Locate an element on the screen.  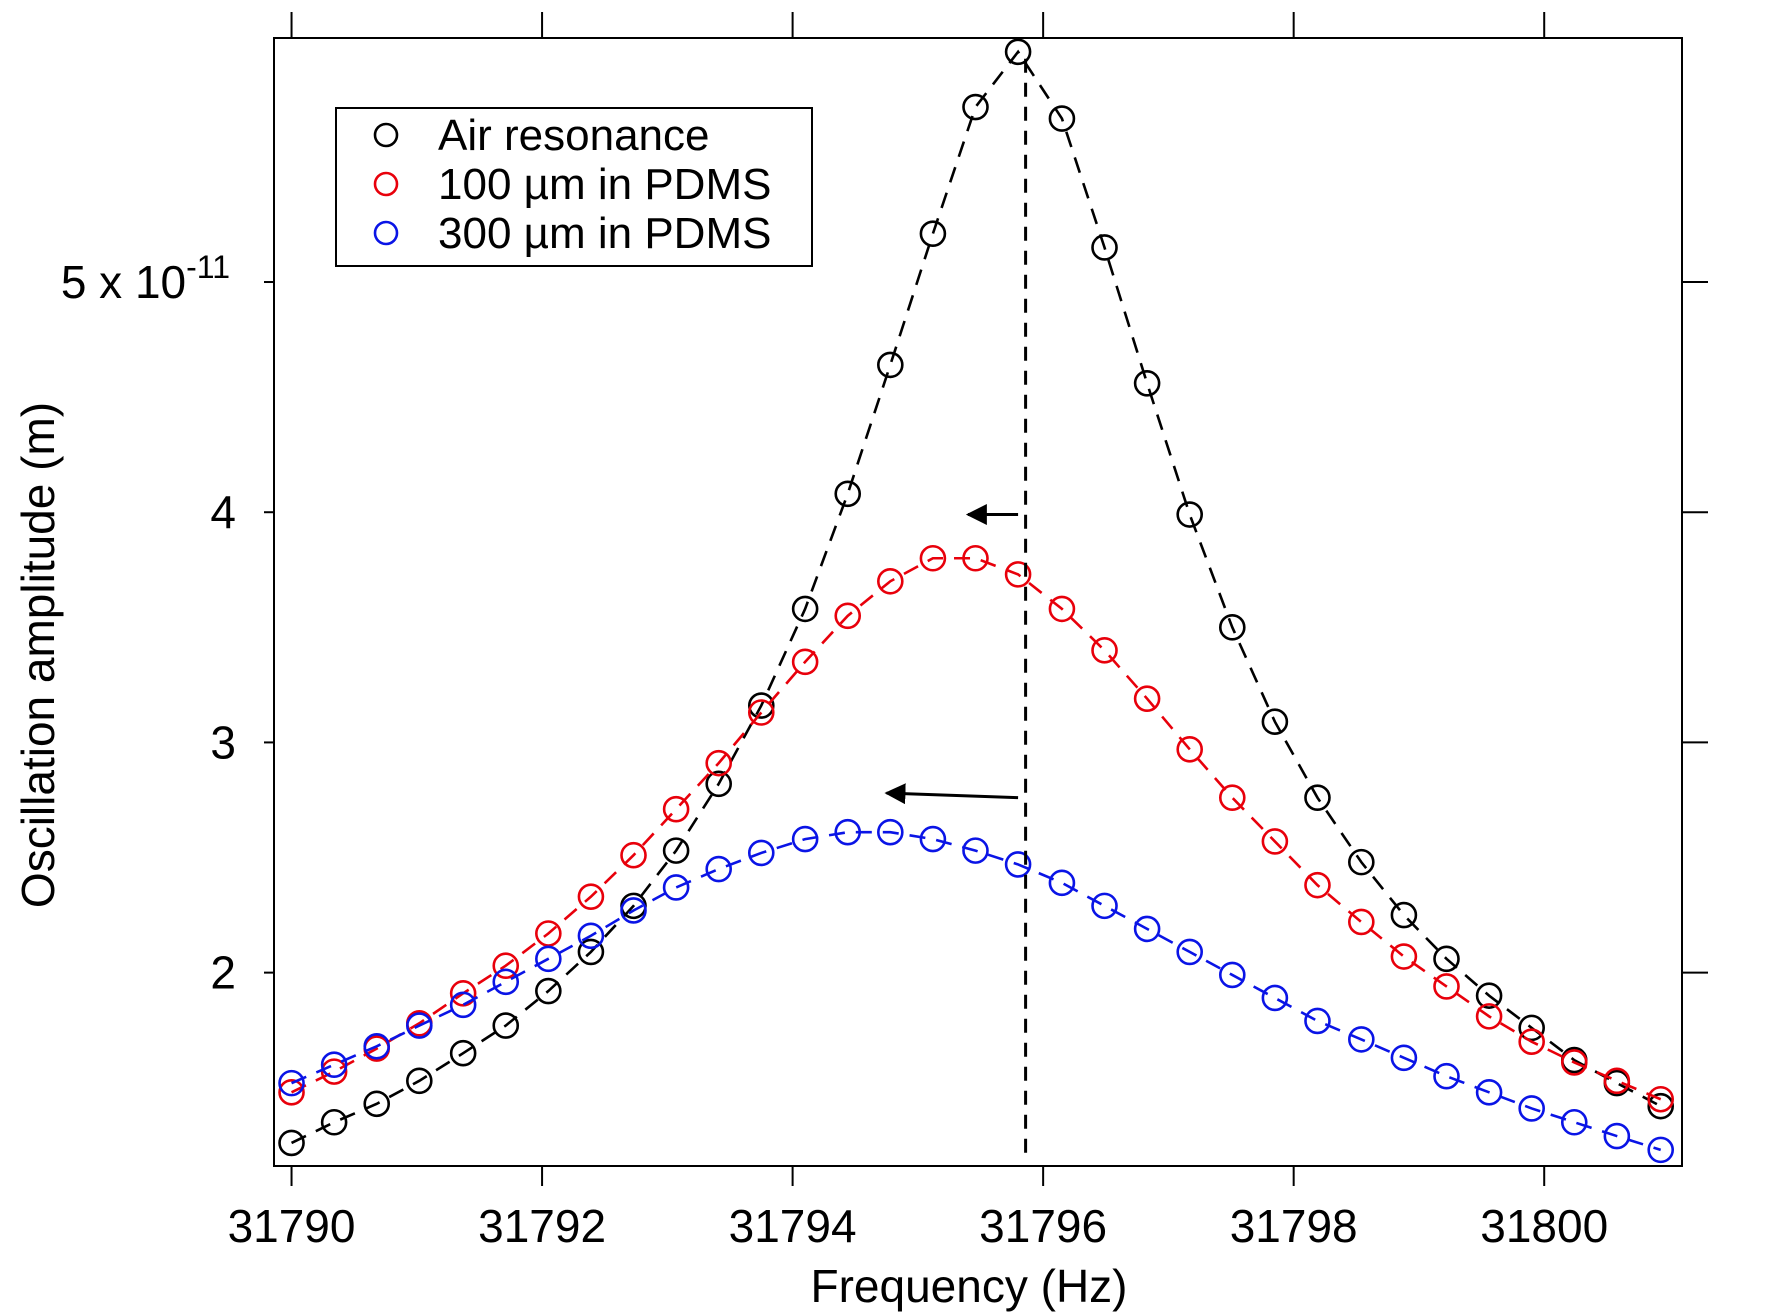
x-tick-label: 31792 is located at coordinates (542, 1226).